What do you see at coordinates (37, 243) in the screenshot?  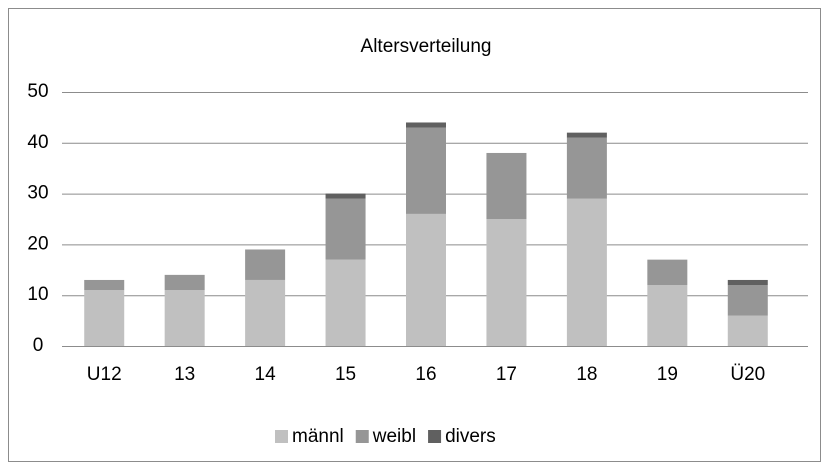 I see `y-tick-label: 20` at bounding box center [37, 243].